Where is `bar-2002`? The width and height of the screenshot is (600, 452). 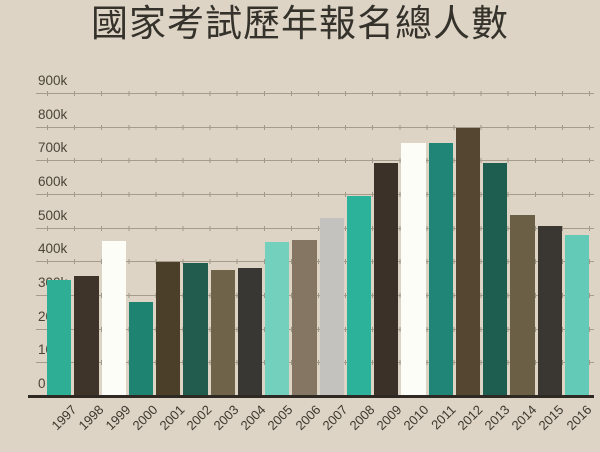 bar-2002 is located at coordinates (195, 329).